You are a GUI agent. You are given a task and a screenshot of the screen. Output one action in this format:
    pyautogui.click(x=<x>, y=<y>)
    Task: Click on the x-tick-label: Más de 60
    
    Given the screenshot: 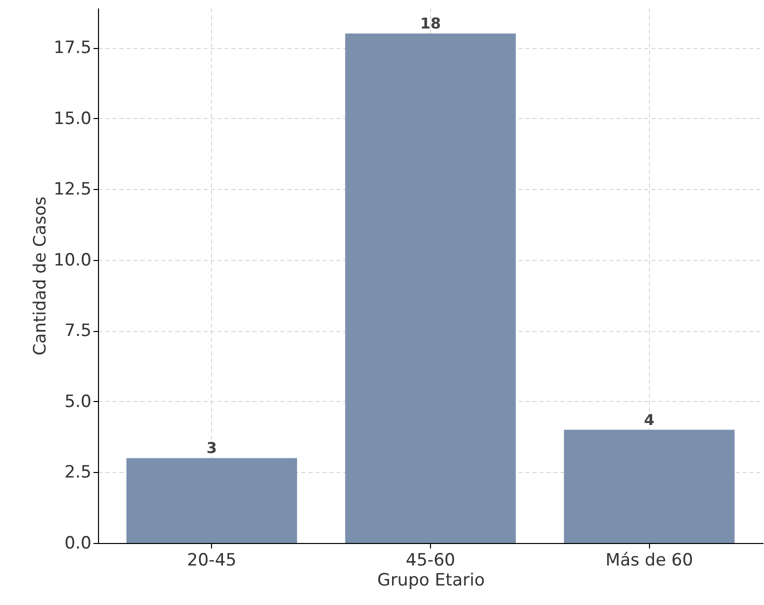 What is the action you would take?
    pyautogui.click(x=649, y=560)
    